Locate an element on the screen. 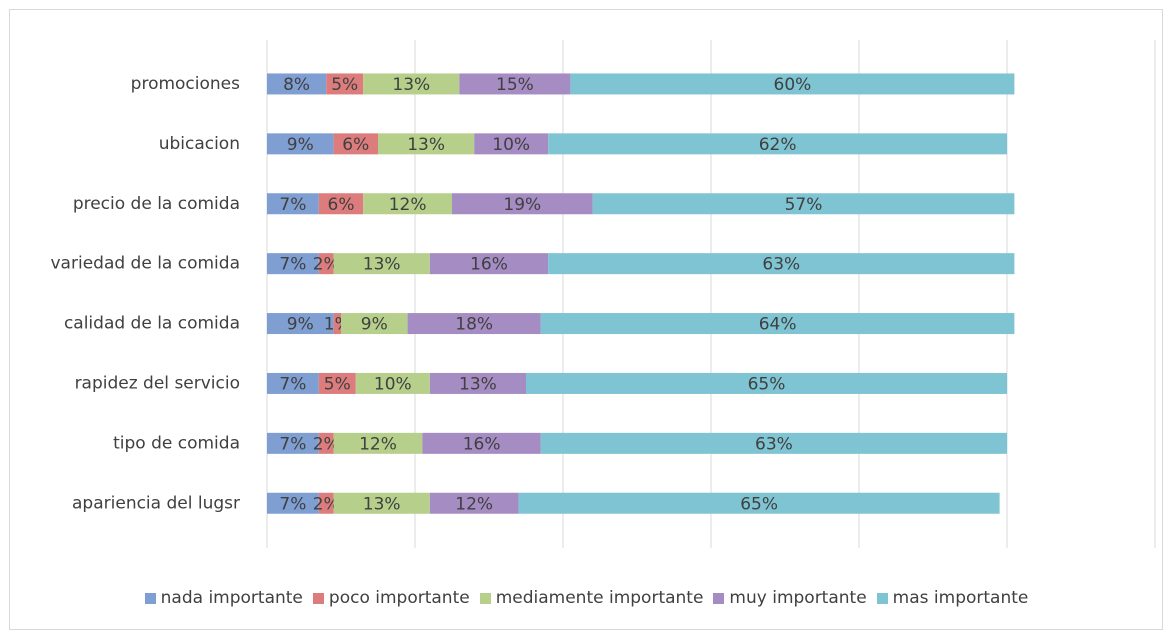 The width and height of the screenshot is (1173, 633). y-tick-label: tipo de comida is located at coordinates (176, 443).